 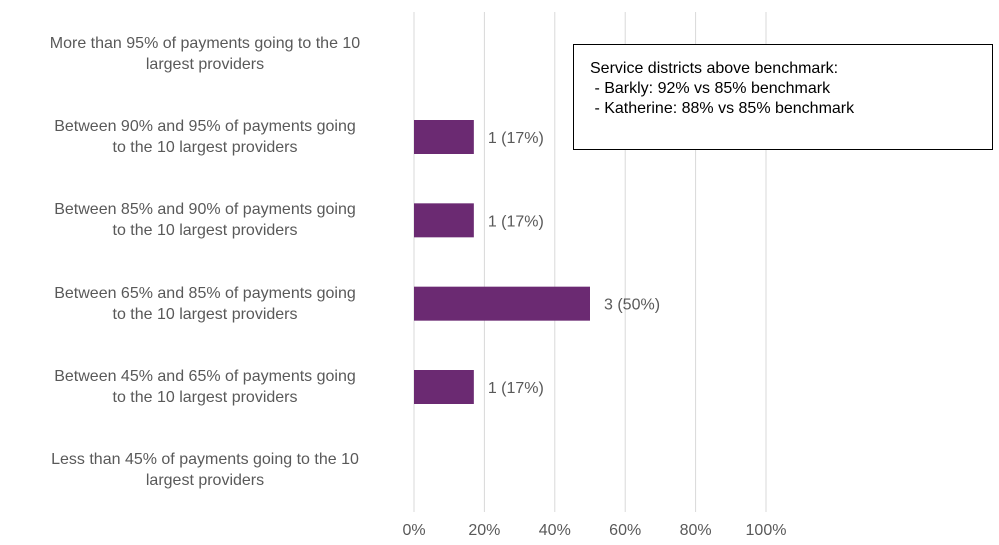 I want to click on category-label-line: Between 90% and 95% of payments going, so click(x=205, y=126).